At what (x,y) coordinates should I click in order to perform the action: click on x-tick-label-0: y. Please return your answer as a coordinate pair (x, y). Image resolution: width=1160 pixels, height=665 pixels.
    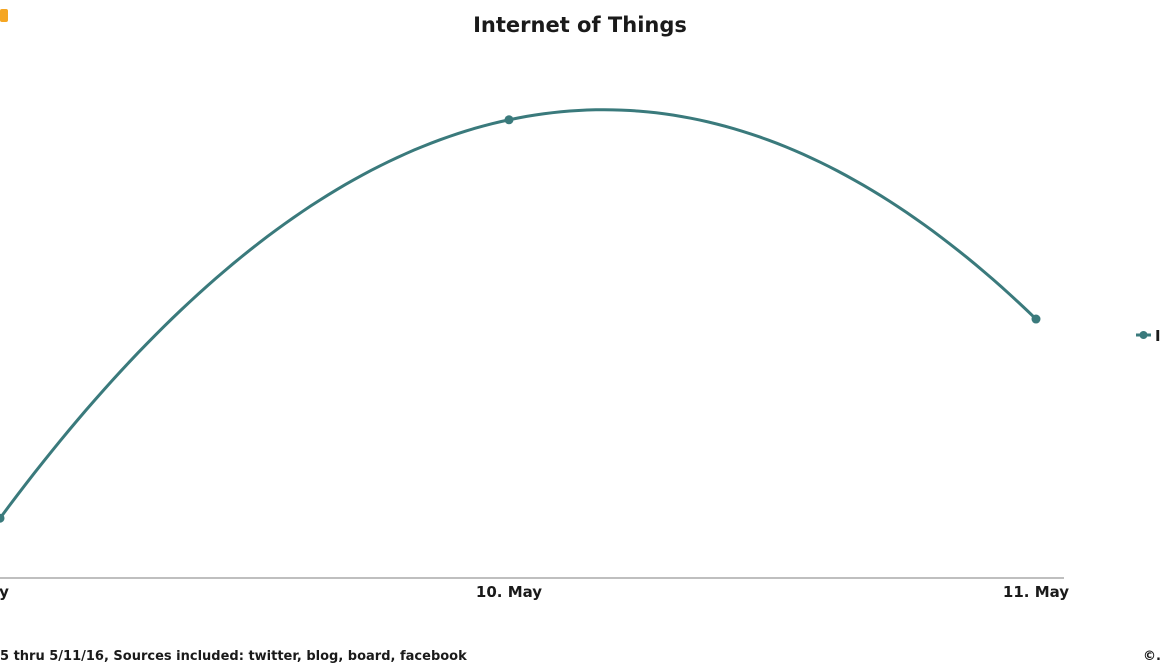
    Looking at the image, I should click on (4, 592).